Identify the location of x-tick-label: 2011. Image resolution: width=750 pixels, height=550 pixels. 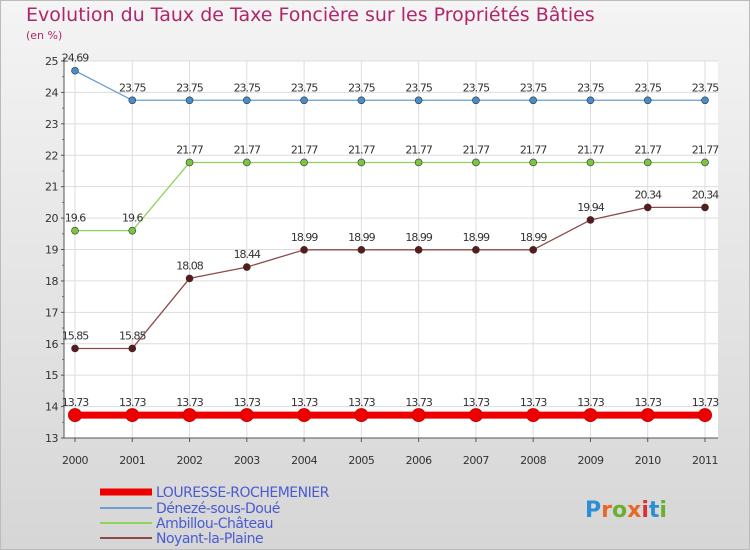
(705, 460).